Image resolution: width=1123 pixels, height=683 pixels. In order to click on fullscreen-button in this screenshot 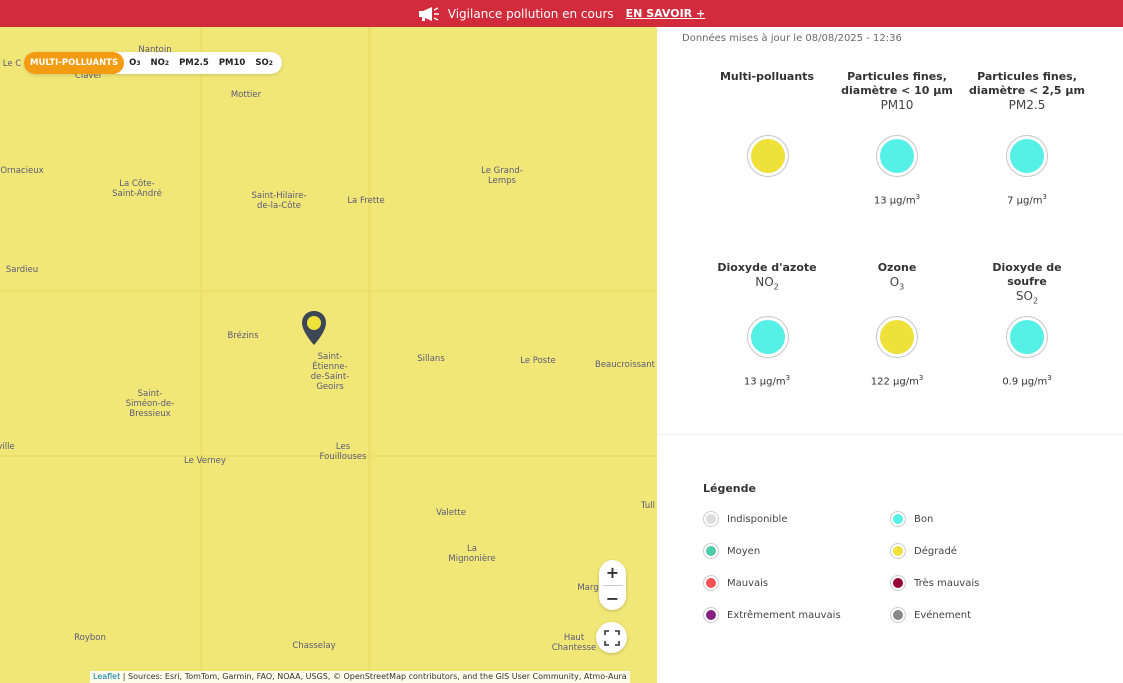, I will do `click(611, 637)`.